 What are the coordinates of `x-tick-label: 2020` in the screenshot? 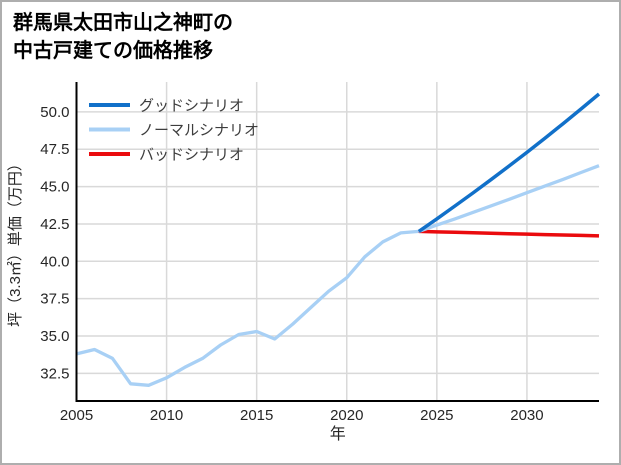 It's located at (346, 415).